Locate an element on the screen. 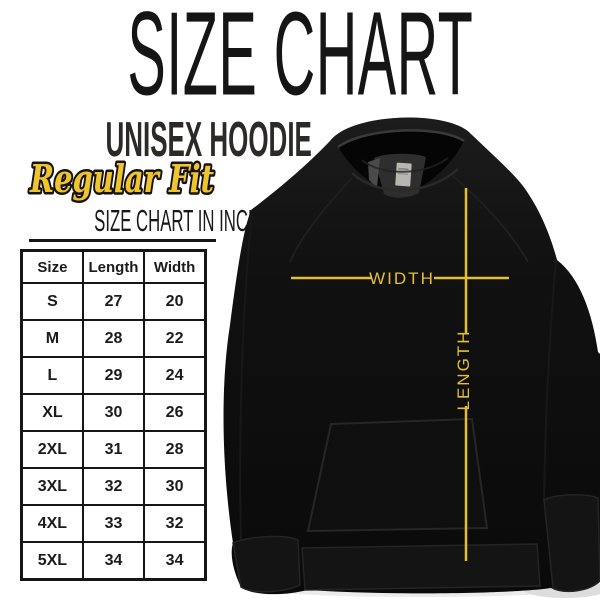 This screenshot has width=600, height=600. size-cell: 2XL is located at coordinates (52, 449).